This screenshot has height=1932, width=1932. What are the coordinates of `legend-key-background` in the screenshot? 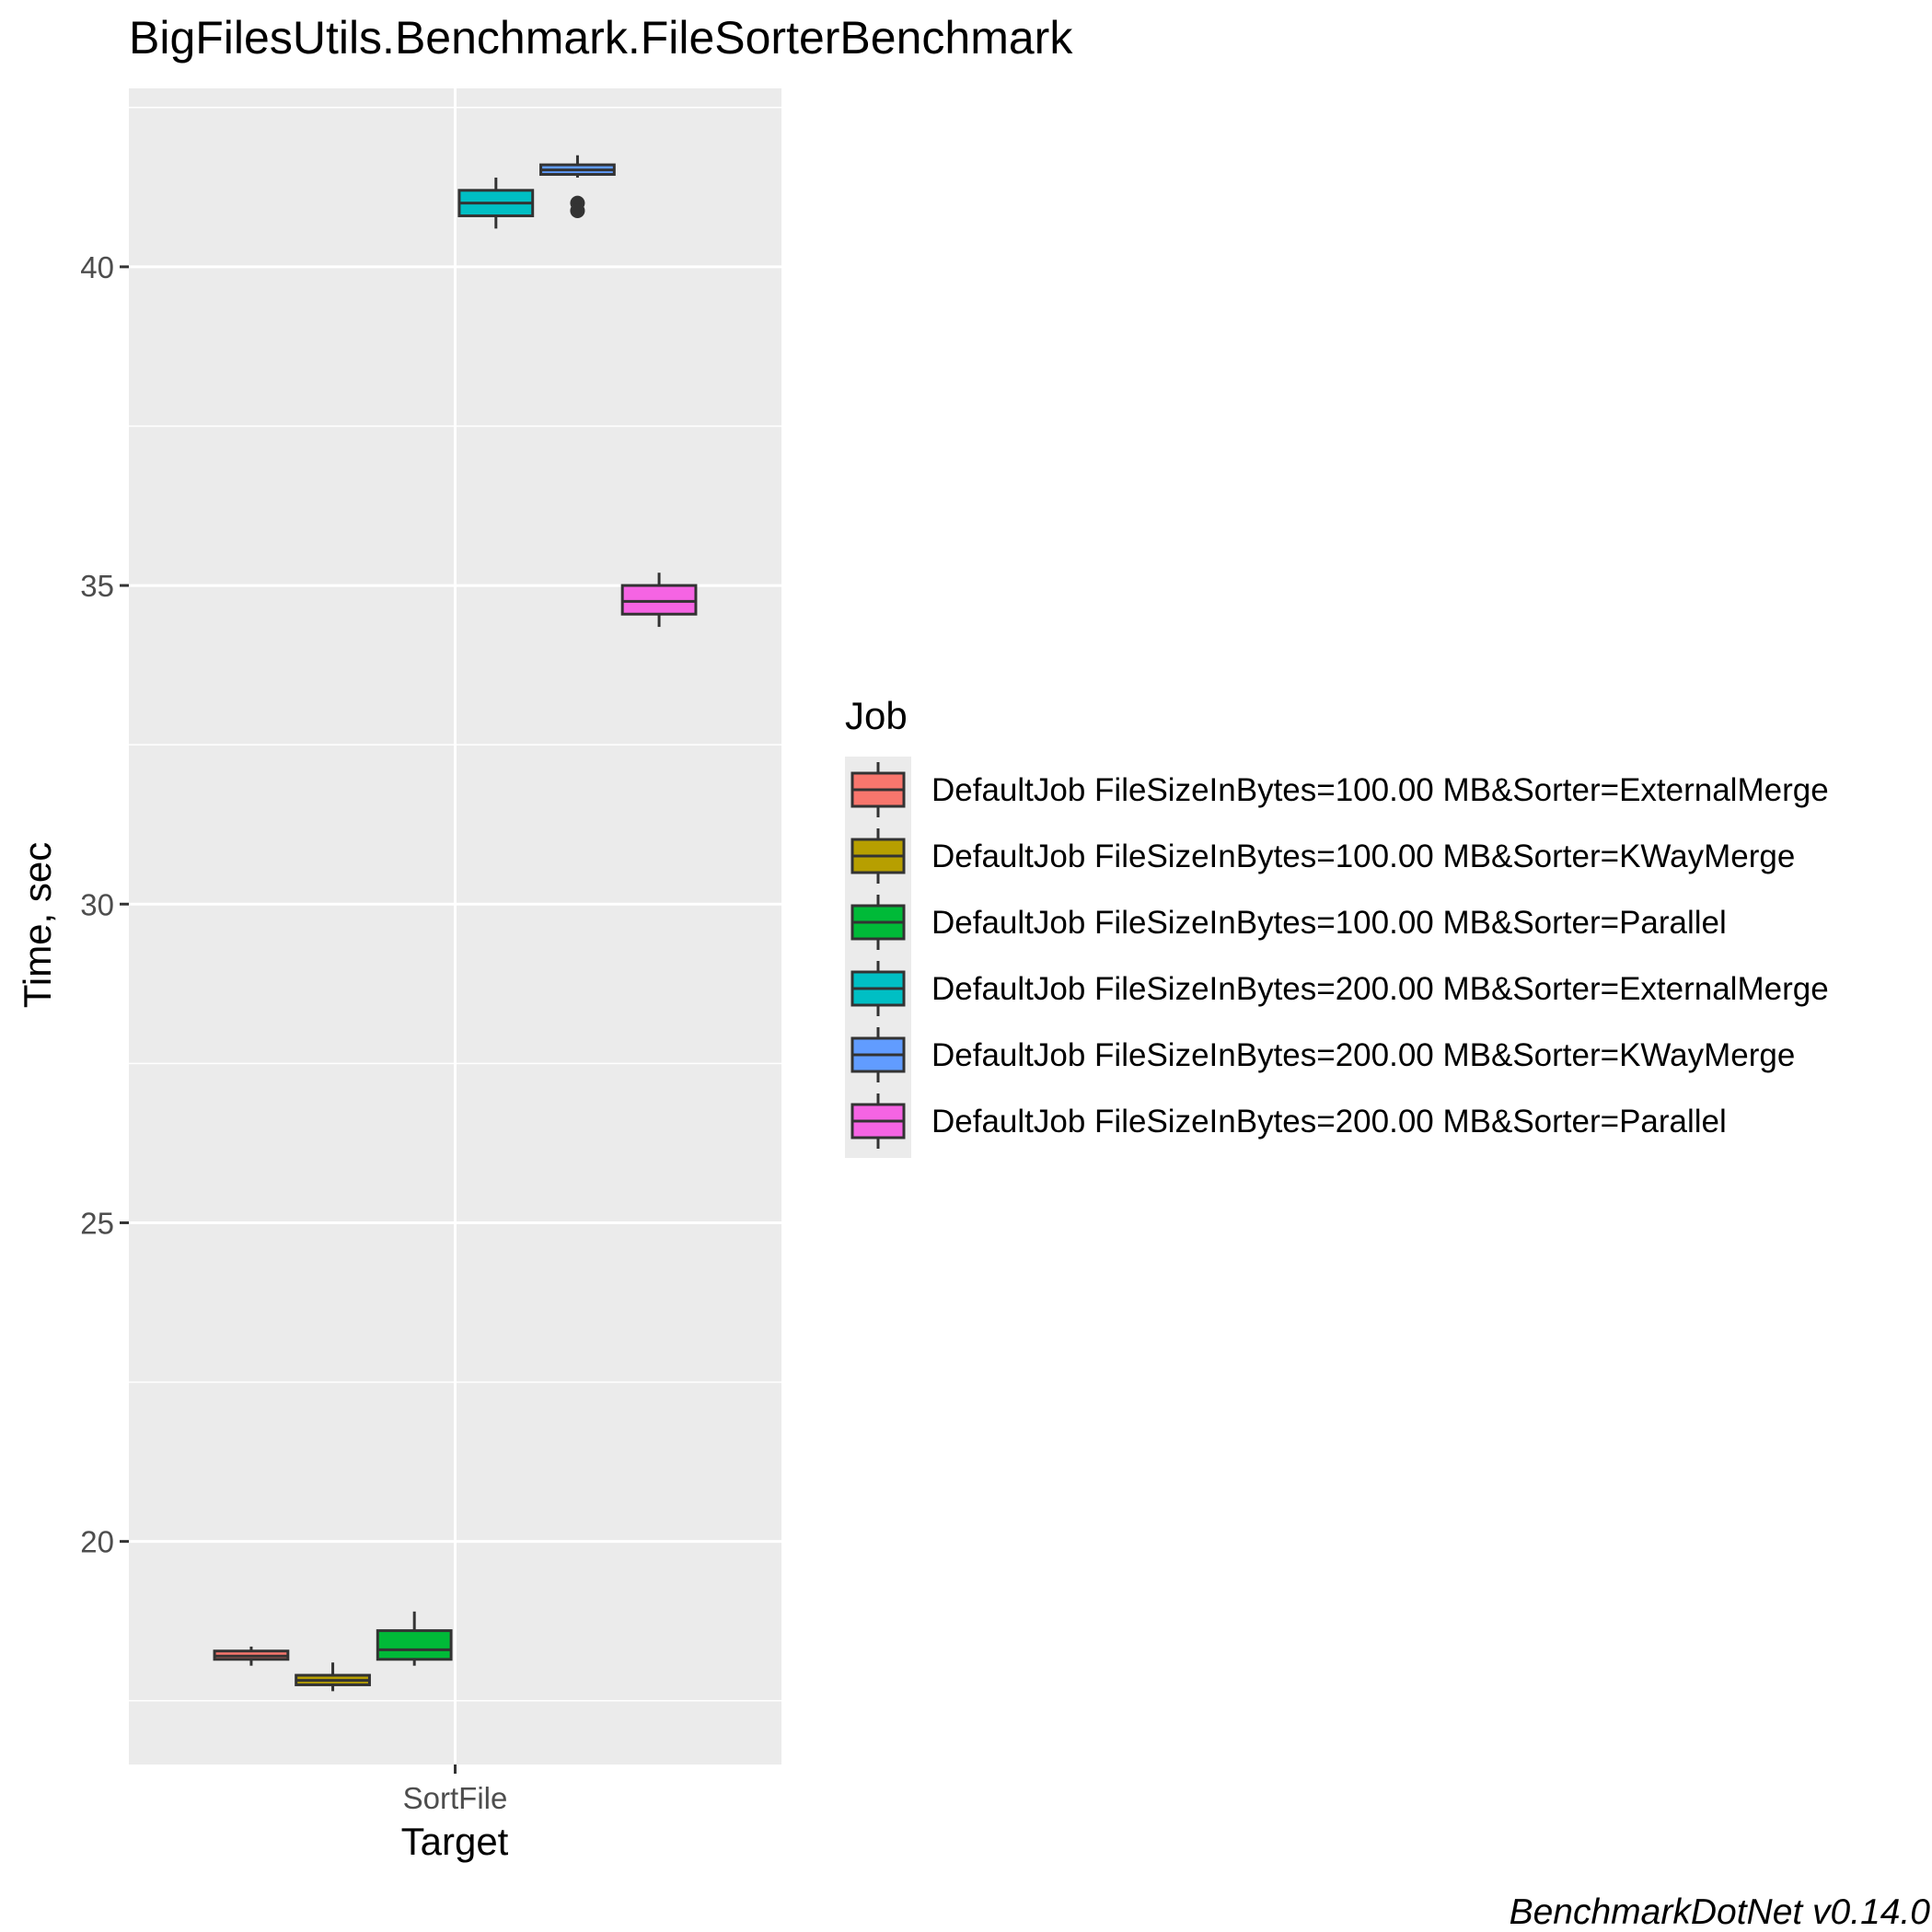 It's located at (878, 958).